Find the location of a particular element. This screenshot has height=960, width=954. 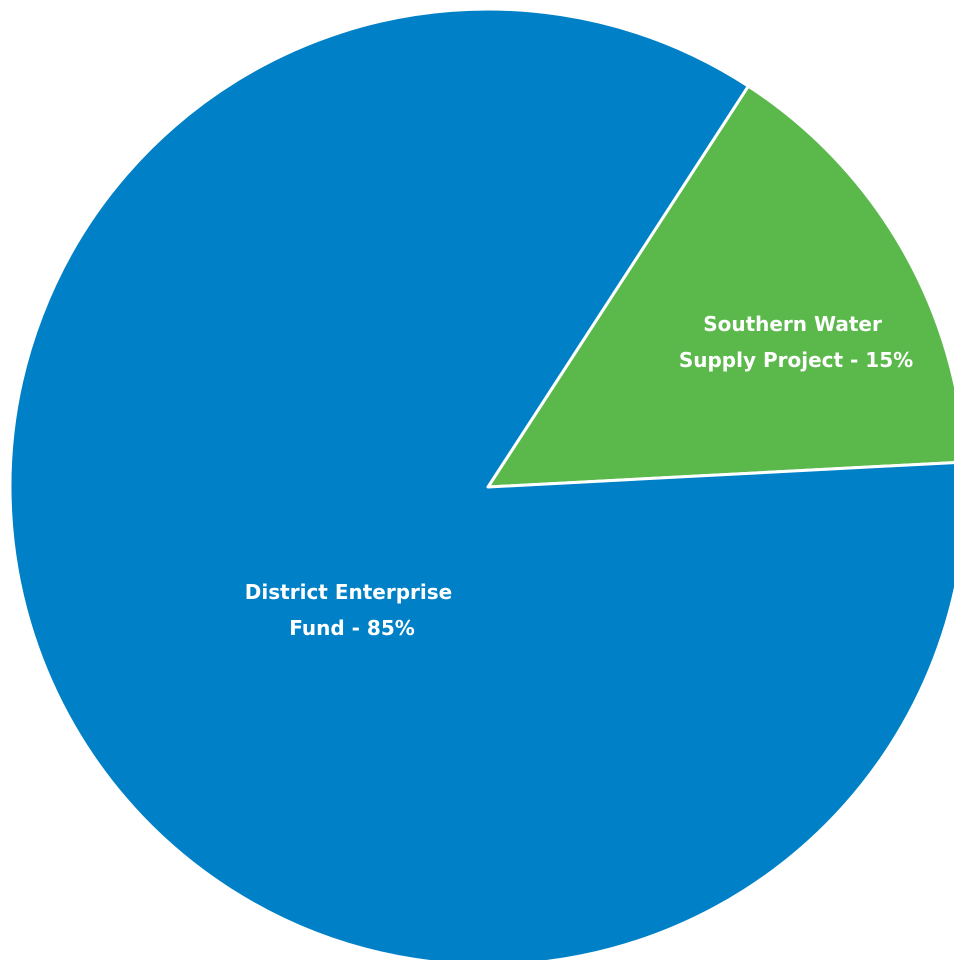

slice-label-southern-water: Southern Water Supply Project - 15% is located at coordinates (796, 342).